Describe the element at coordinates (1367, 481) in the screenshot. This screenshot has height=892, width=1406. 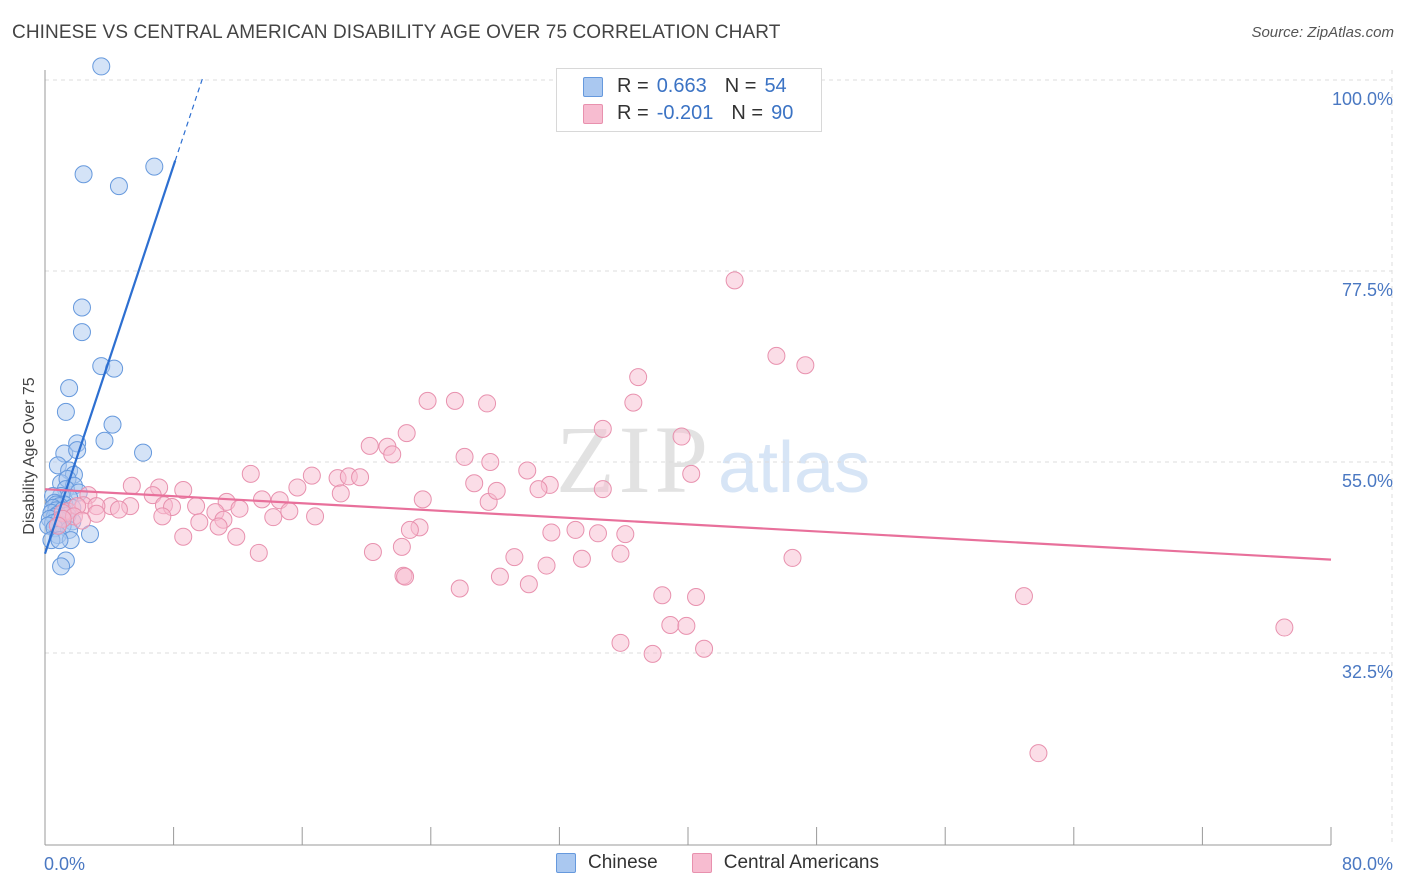
I see `y-tick-label-1: 55.0%` at that location.